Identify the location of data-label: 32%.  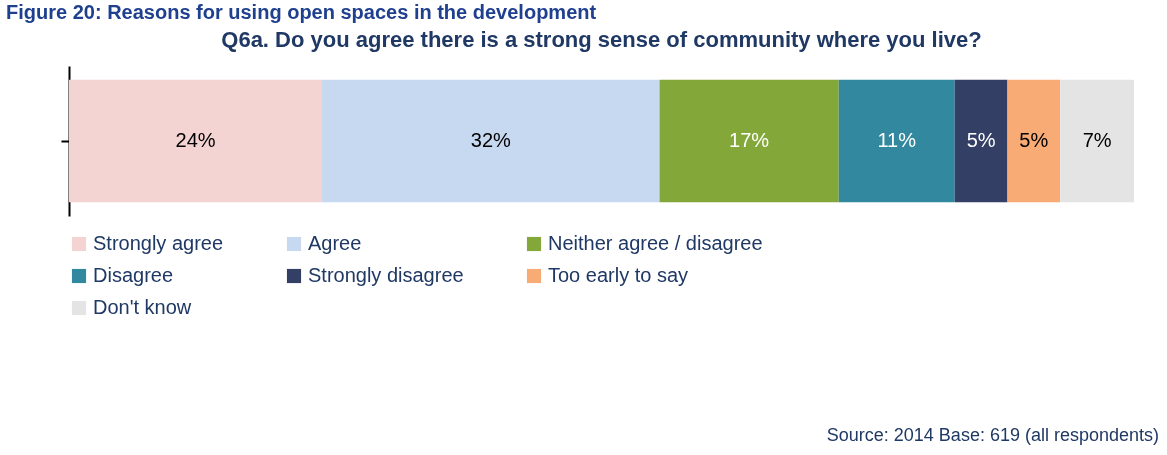
(491, 140).